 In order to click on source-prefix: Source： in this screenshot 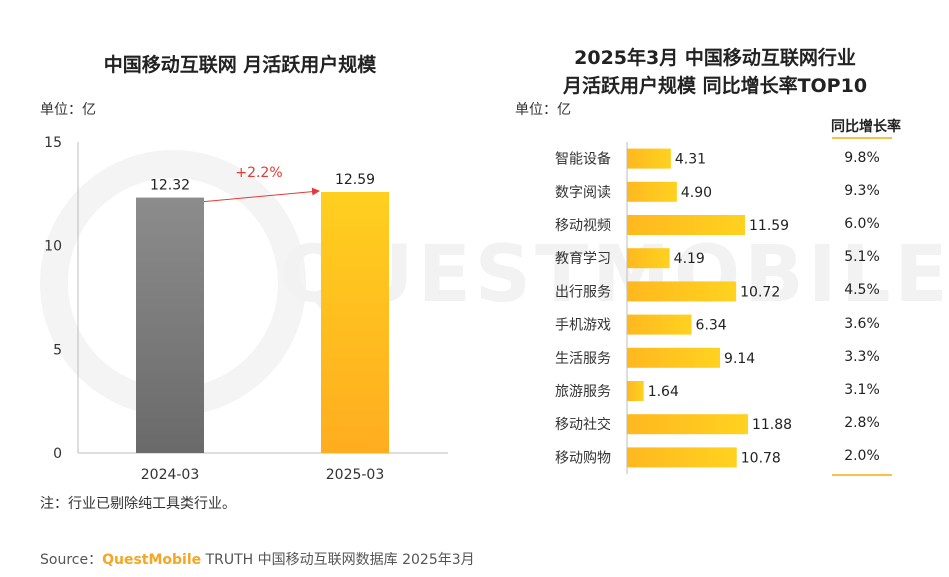, I will do `click(71, 560)`.